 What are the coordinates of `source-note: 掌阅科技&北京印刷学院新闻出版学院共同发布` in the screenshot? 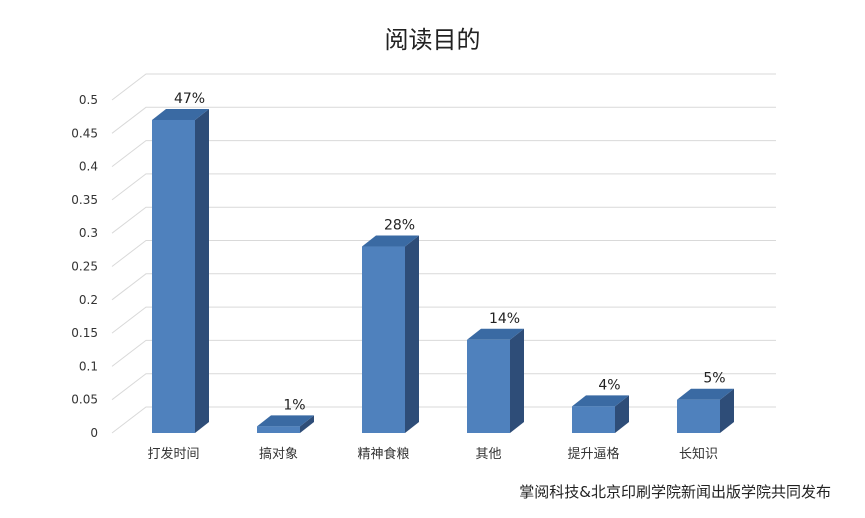 It's located at (675, 492).